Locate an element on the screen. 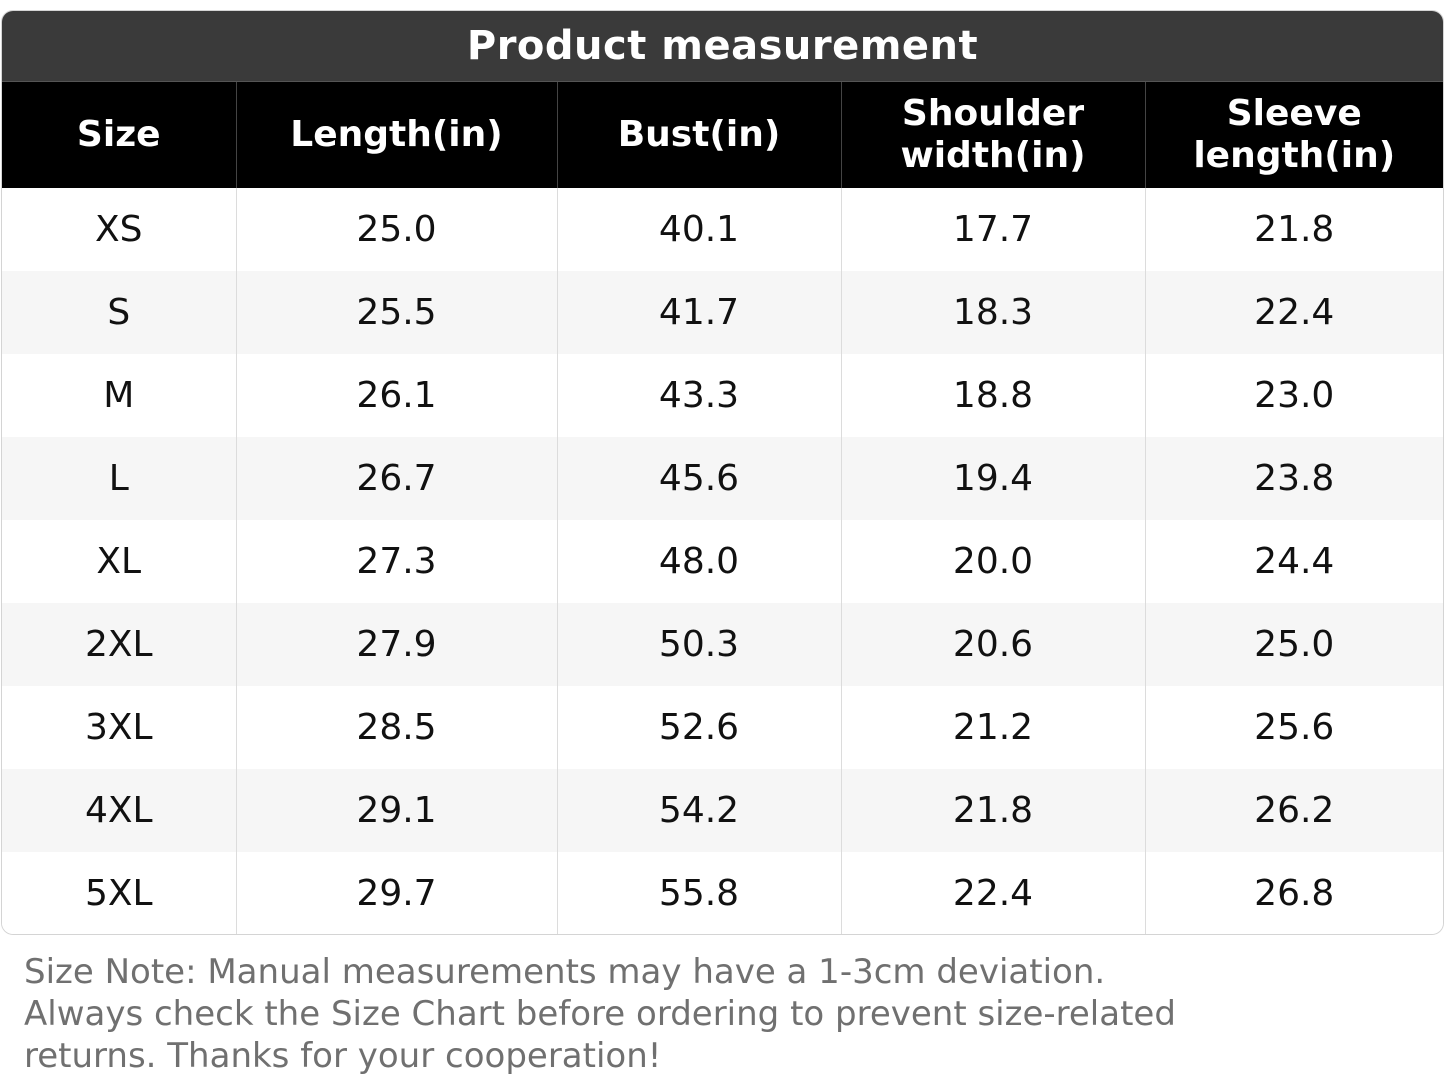 The width and height of the screenshot is (1445, 1084). table-row: 3XL 28.5 52.6 21.2 25.6 is located at coordinates (722, 727).